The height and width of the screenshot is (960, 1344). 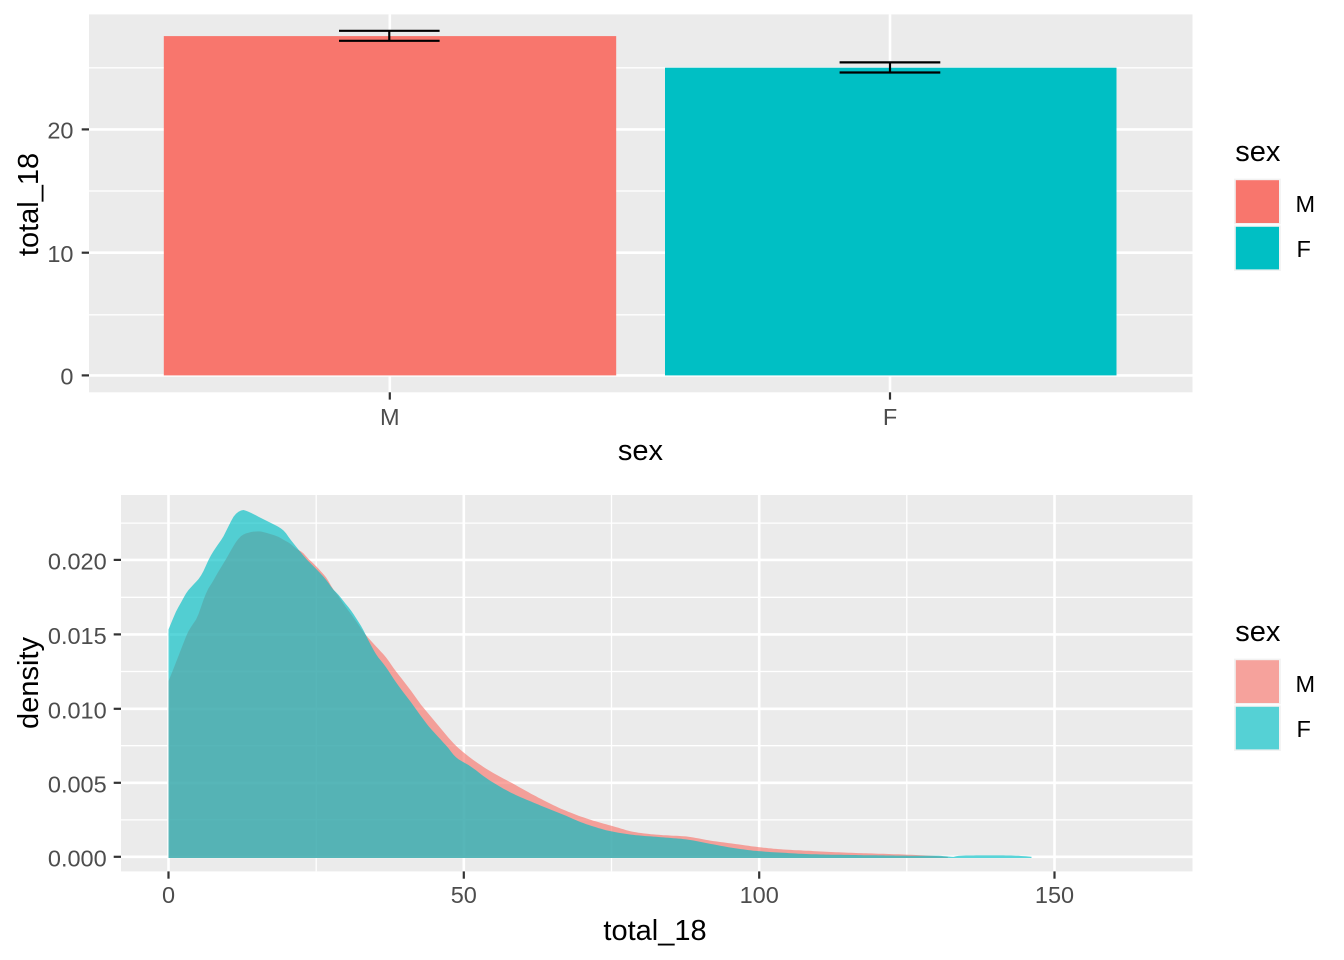 What do you see at coordinates (77, 710) in the screenshot?
I see `svg-text: 0.010` at bounding box center [77, 710].